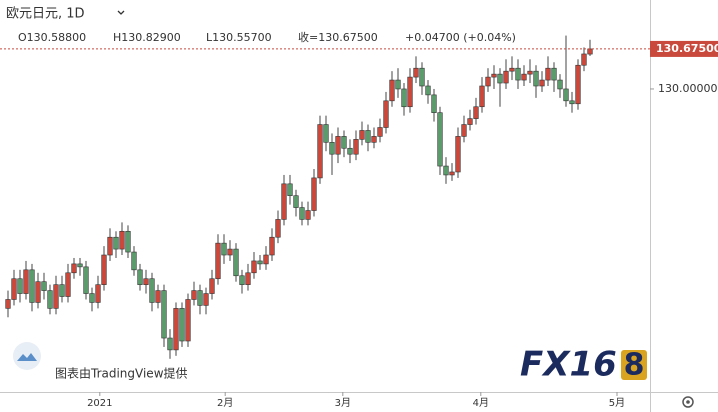 The width and height of the screenshot is (718, 412). I want to click on tv-logo-icon, so click(27, 357).